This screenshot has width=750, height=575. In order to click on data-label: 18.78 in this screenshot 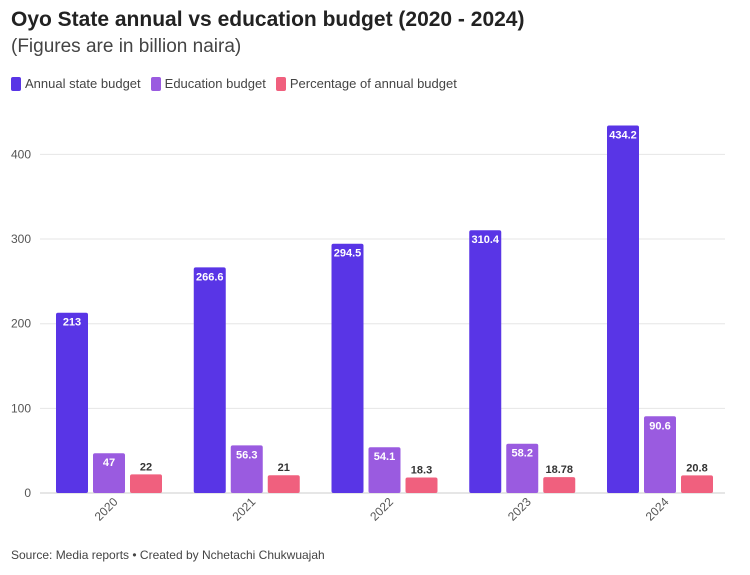, I will do `click(559, 470)`.